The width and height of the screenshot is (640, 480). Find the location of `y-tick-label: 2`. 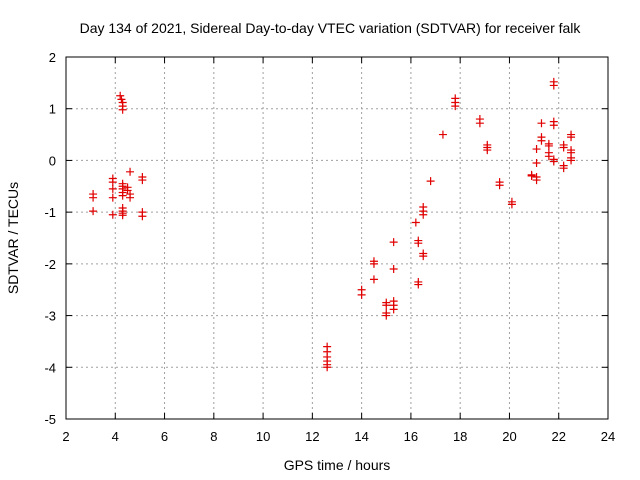

y-tick-label: 2 is located at coordinates (52, 57).